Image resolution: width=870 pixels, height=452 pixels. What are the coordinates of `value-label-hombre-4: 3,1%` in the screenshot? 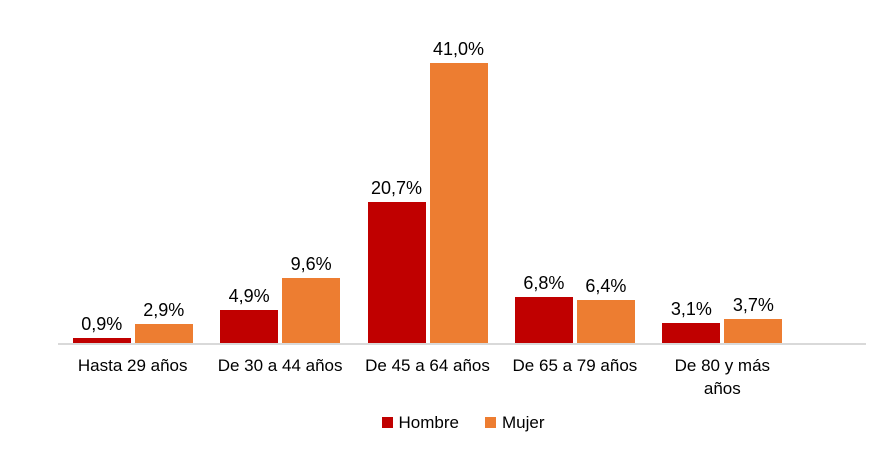 It's located at (691, 308).